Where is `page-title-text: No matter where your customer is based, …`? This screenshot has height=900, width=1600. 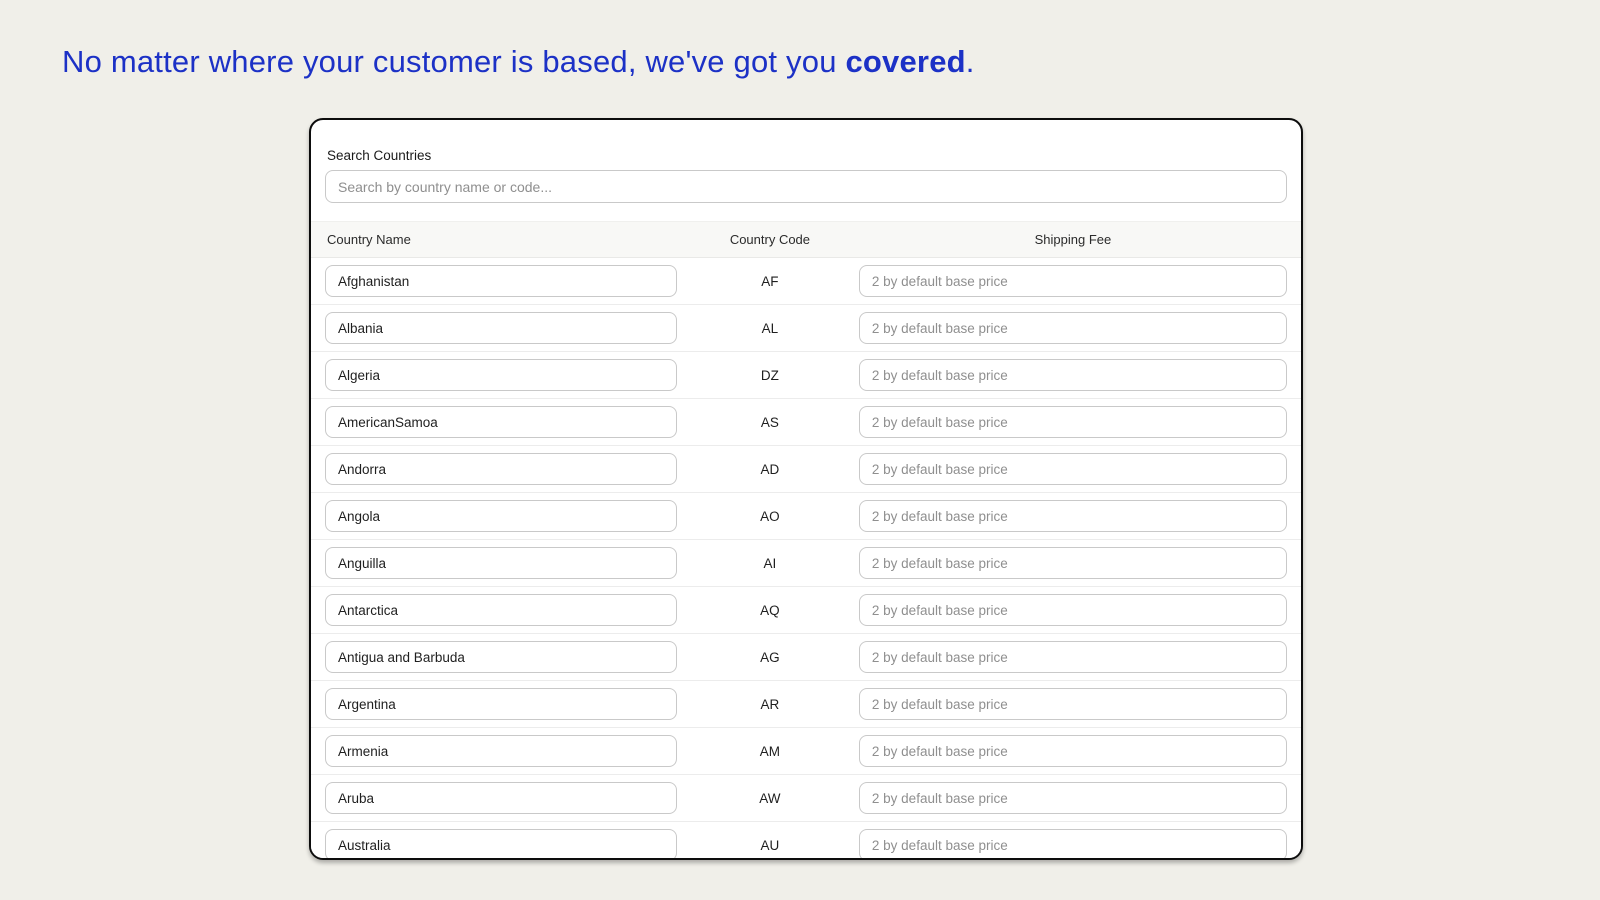
page-title-text: No matter where your customer is based, … is located at coordinates (454, 61).